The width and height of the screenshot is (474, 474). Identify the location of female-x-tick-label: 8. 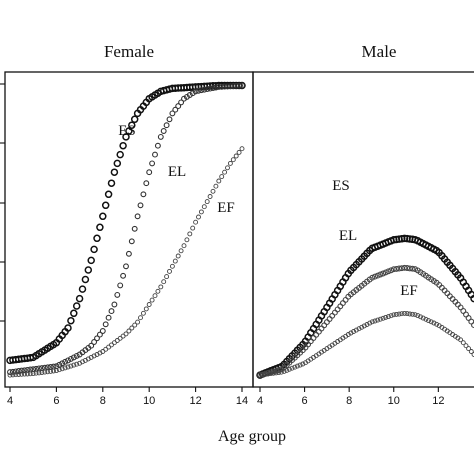
(103, 401).